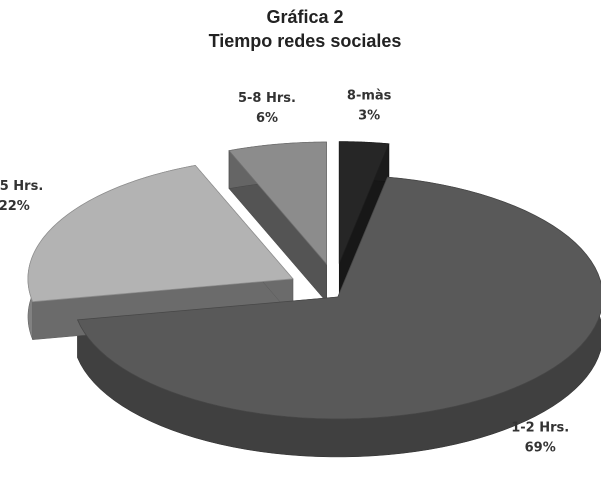 The image size is (601, 483). I want to click on value-label: 6%, so click(267, 118).